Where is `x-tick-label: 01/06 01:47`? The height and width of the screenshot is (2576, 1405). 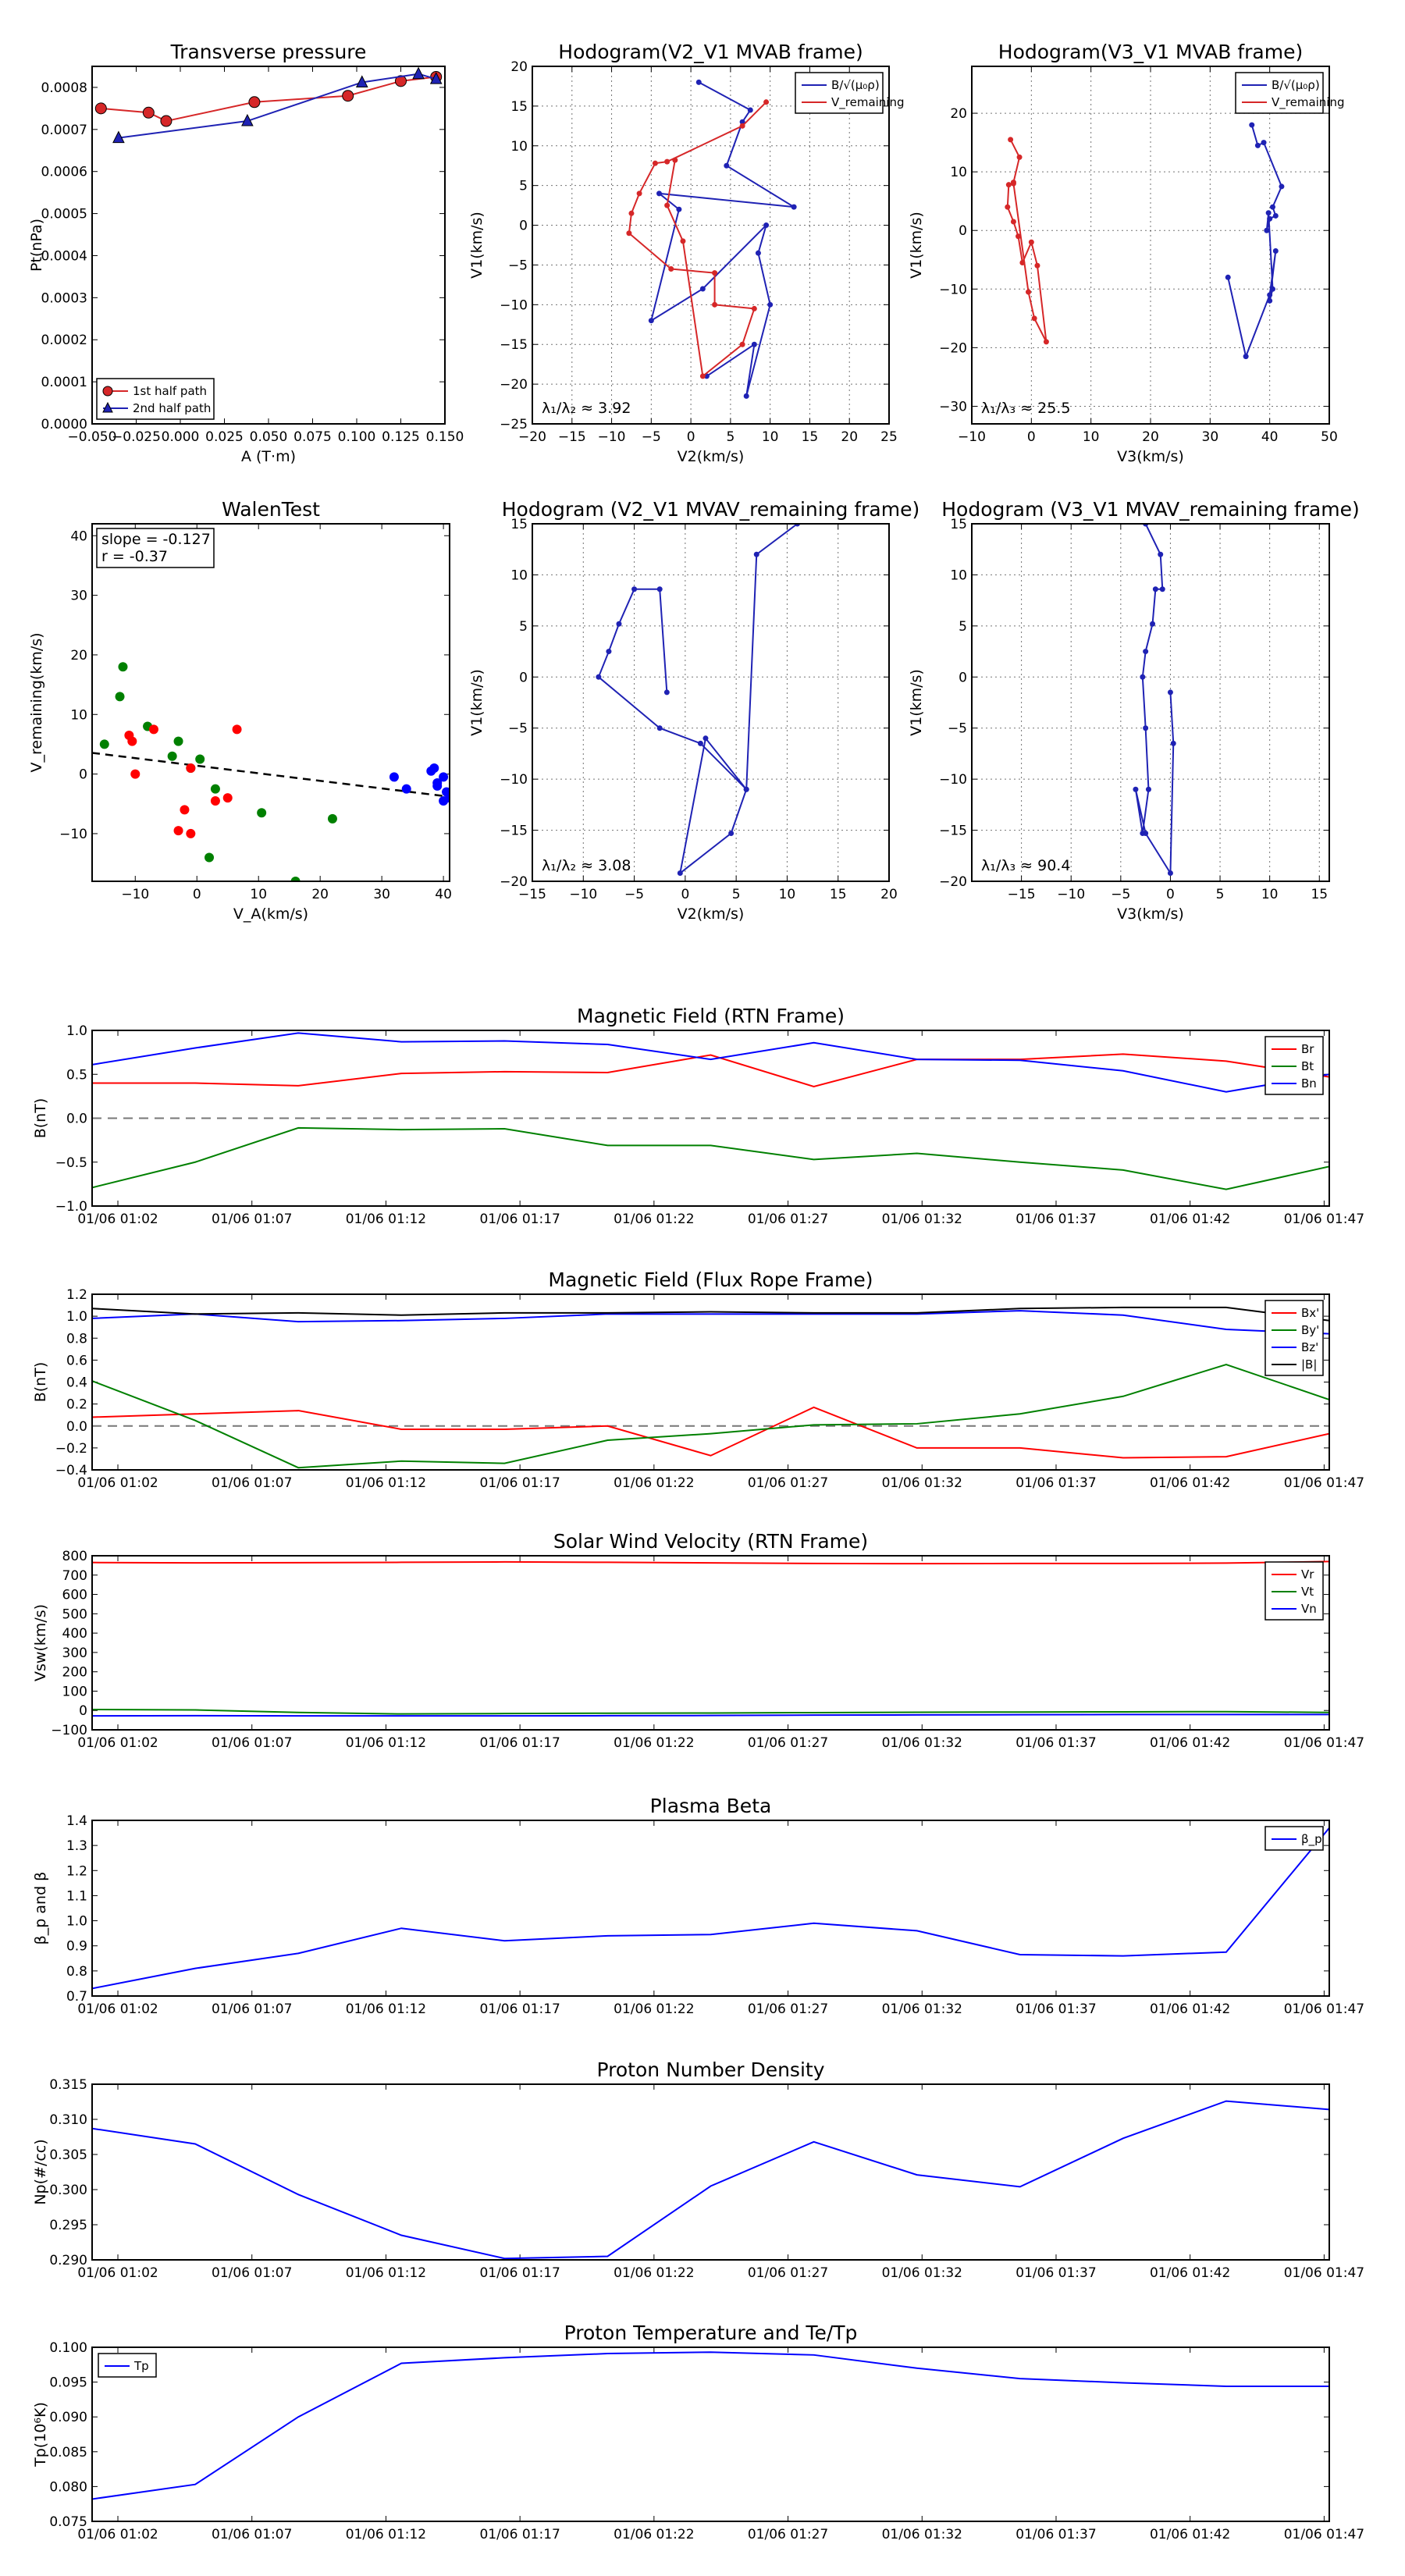
x-tick-label: 01/06 01:47 is located at coordinates (1324, 1743).